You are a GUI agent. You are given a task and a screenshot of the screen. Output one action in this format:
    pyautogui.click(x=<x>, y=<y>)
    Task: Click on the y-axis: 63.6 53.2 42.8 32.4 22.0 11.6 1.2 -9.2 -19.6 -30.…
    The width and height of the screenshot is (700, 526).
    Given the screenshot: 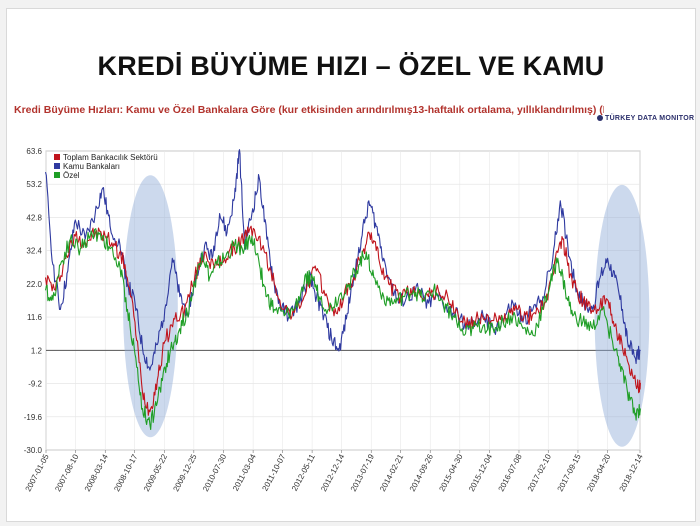 What is the action you would take?
    pyautogui.click(x=33, y=301)
    